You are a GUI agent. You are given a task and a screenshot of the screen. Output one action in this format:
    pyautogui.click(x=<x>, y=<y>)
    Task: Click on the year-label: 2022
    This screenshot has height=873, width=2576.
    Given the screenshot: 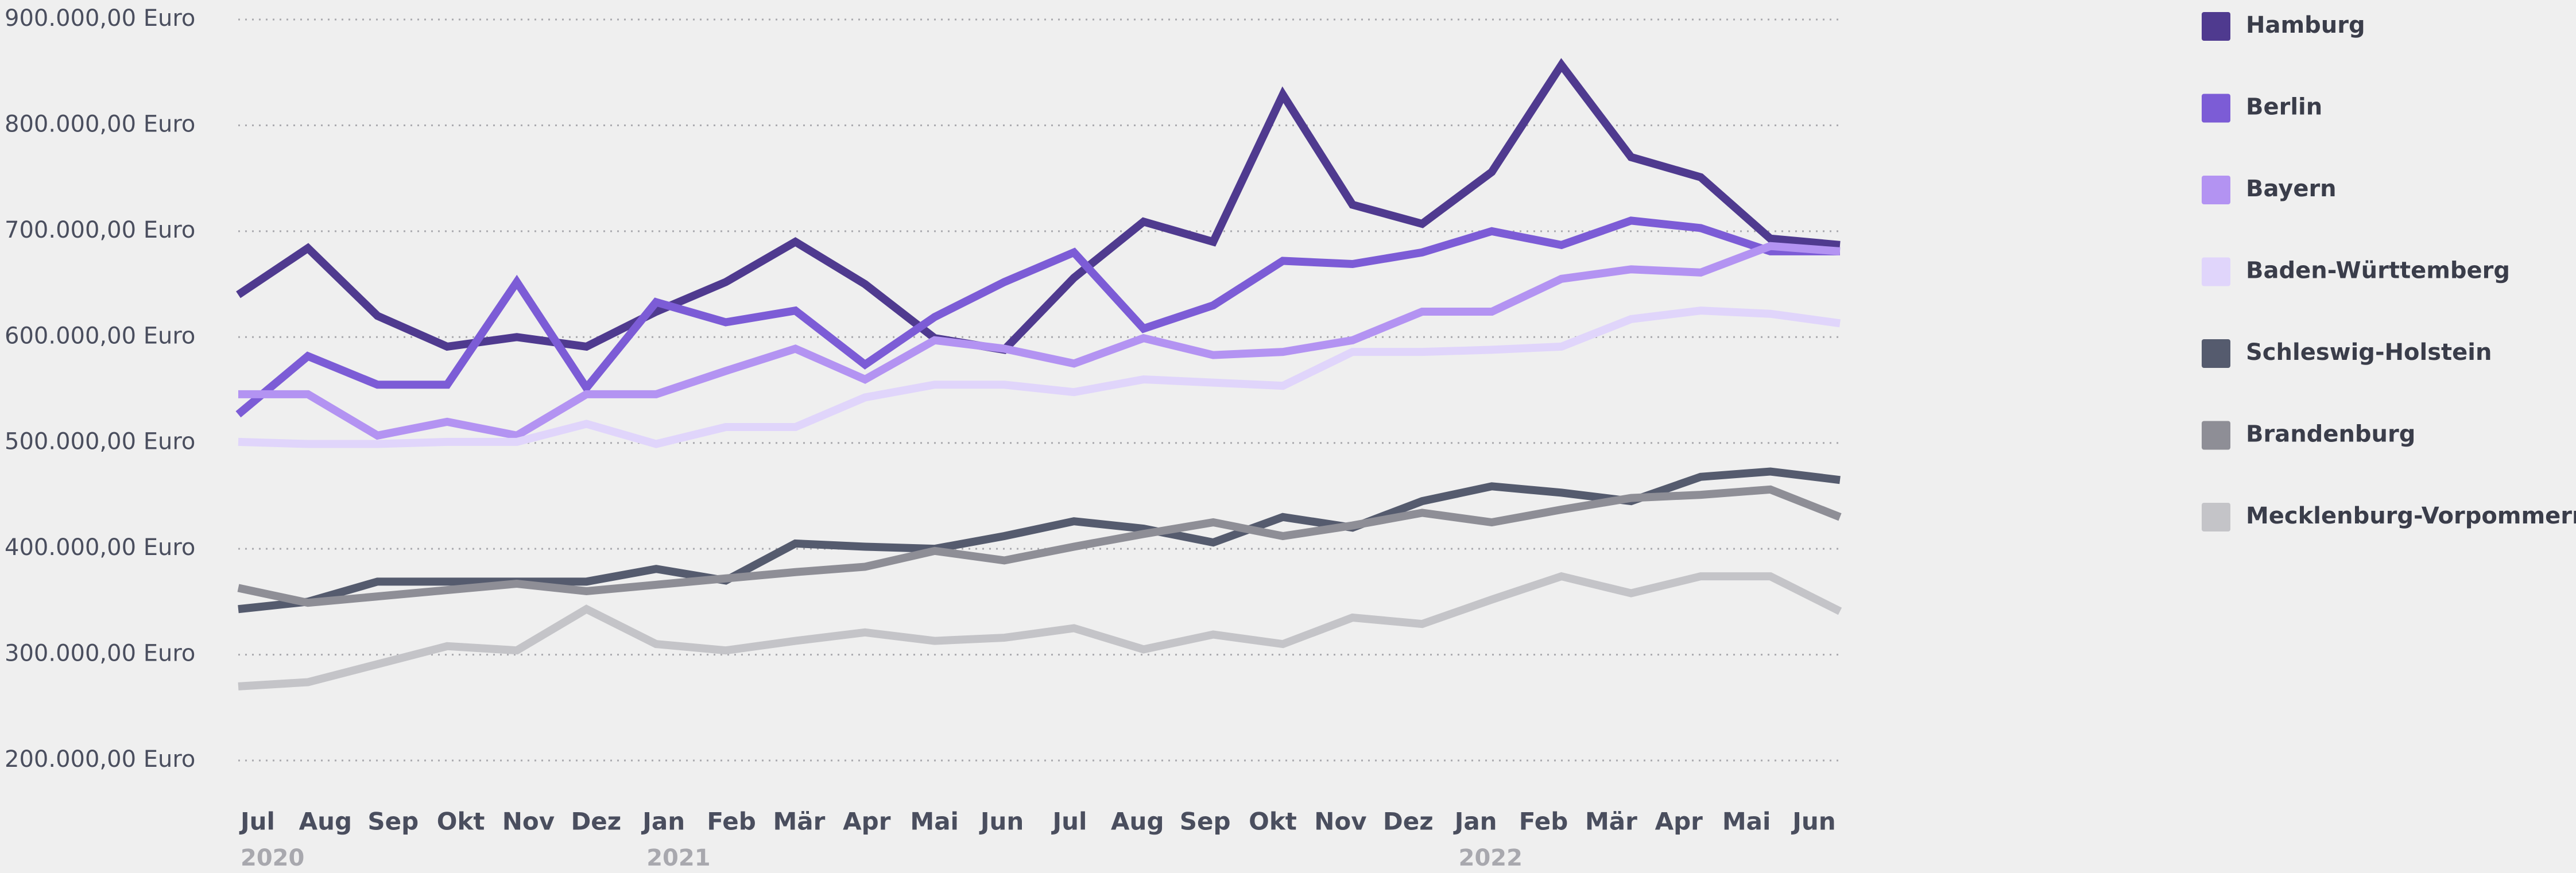 What is the action you would take?
    pyautogui.click(x=1491, y=858)
    